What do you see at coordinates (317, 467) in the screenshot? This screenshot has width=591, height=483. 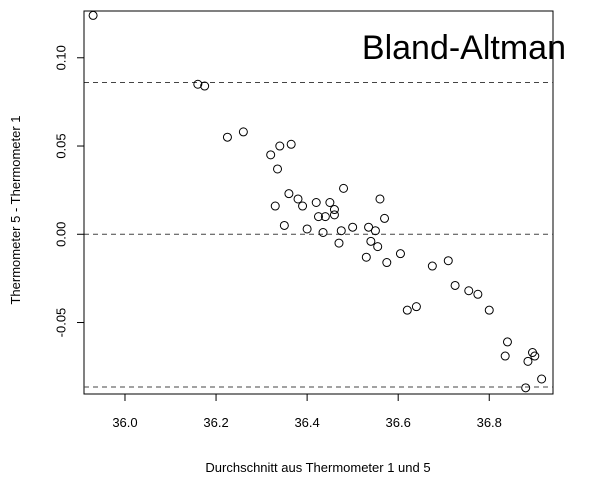 I see `x-axis-title: Durchschnitt aus Thermometer 1 und 5` at bounding box center [317, 467].